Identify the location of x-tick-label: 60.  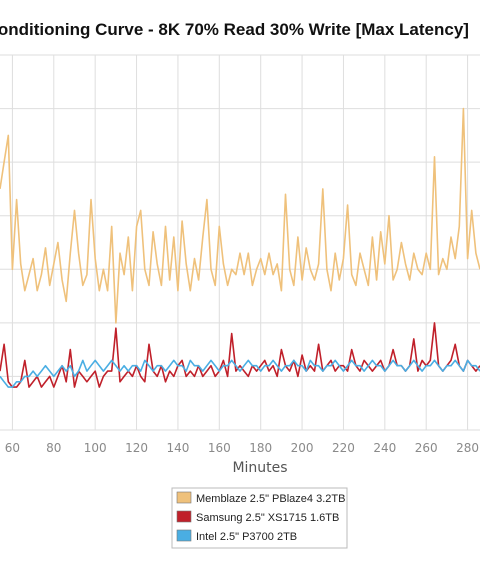
(12, 448).